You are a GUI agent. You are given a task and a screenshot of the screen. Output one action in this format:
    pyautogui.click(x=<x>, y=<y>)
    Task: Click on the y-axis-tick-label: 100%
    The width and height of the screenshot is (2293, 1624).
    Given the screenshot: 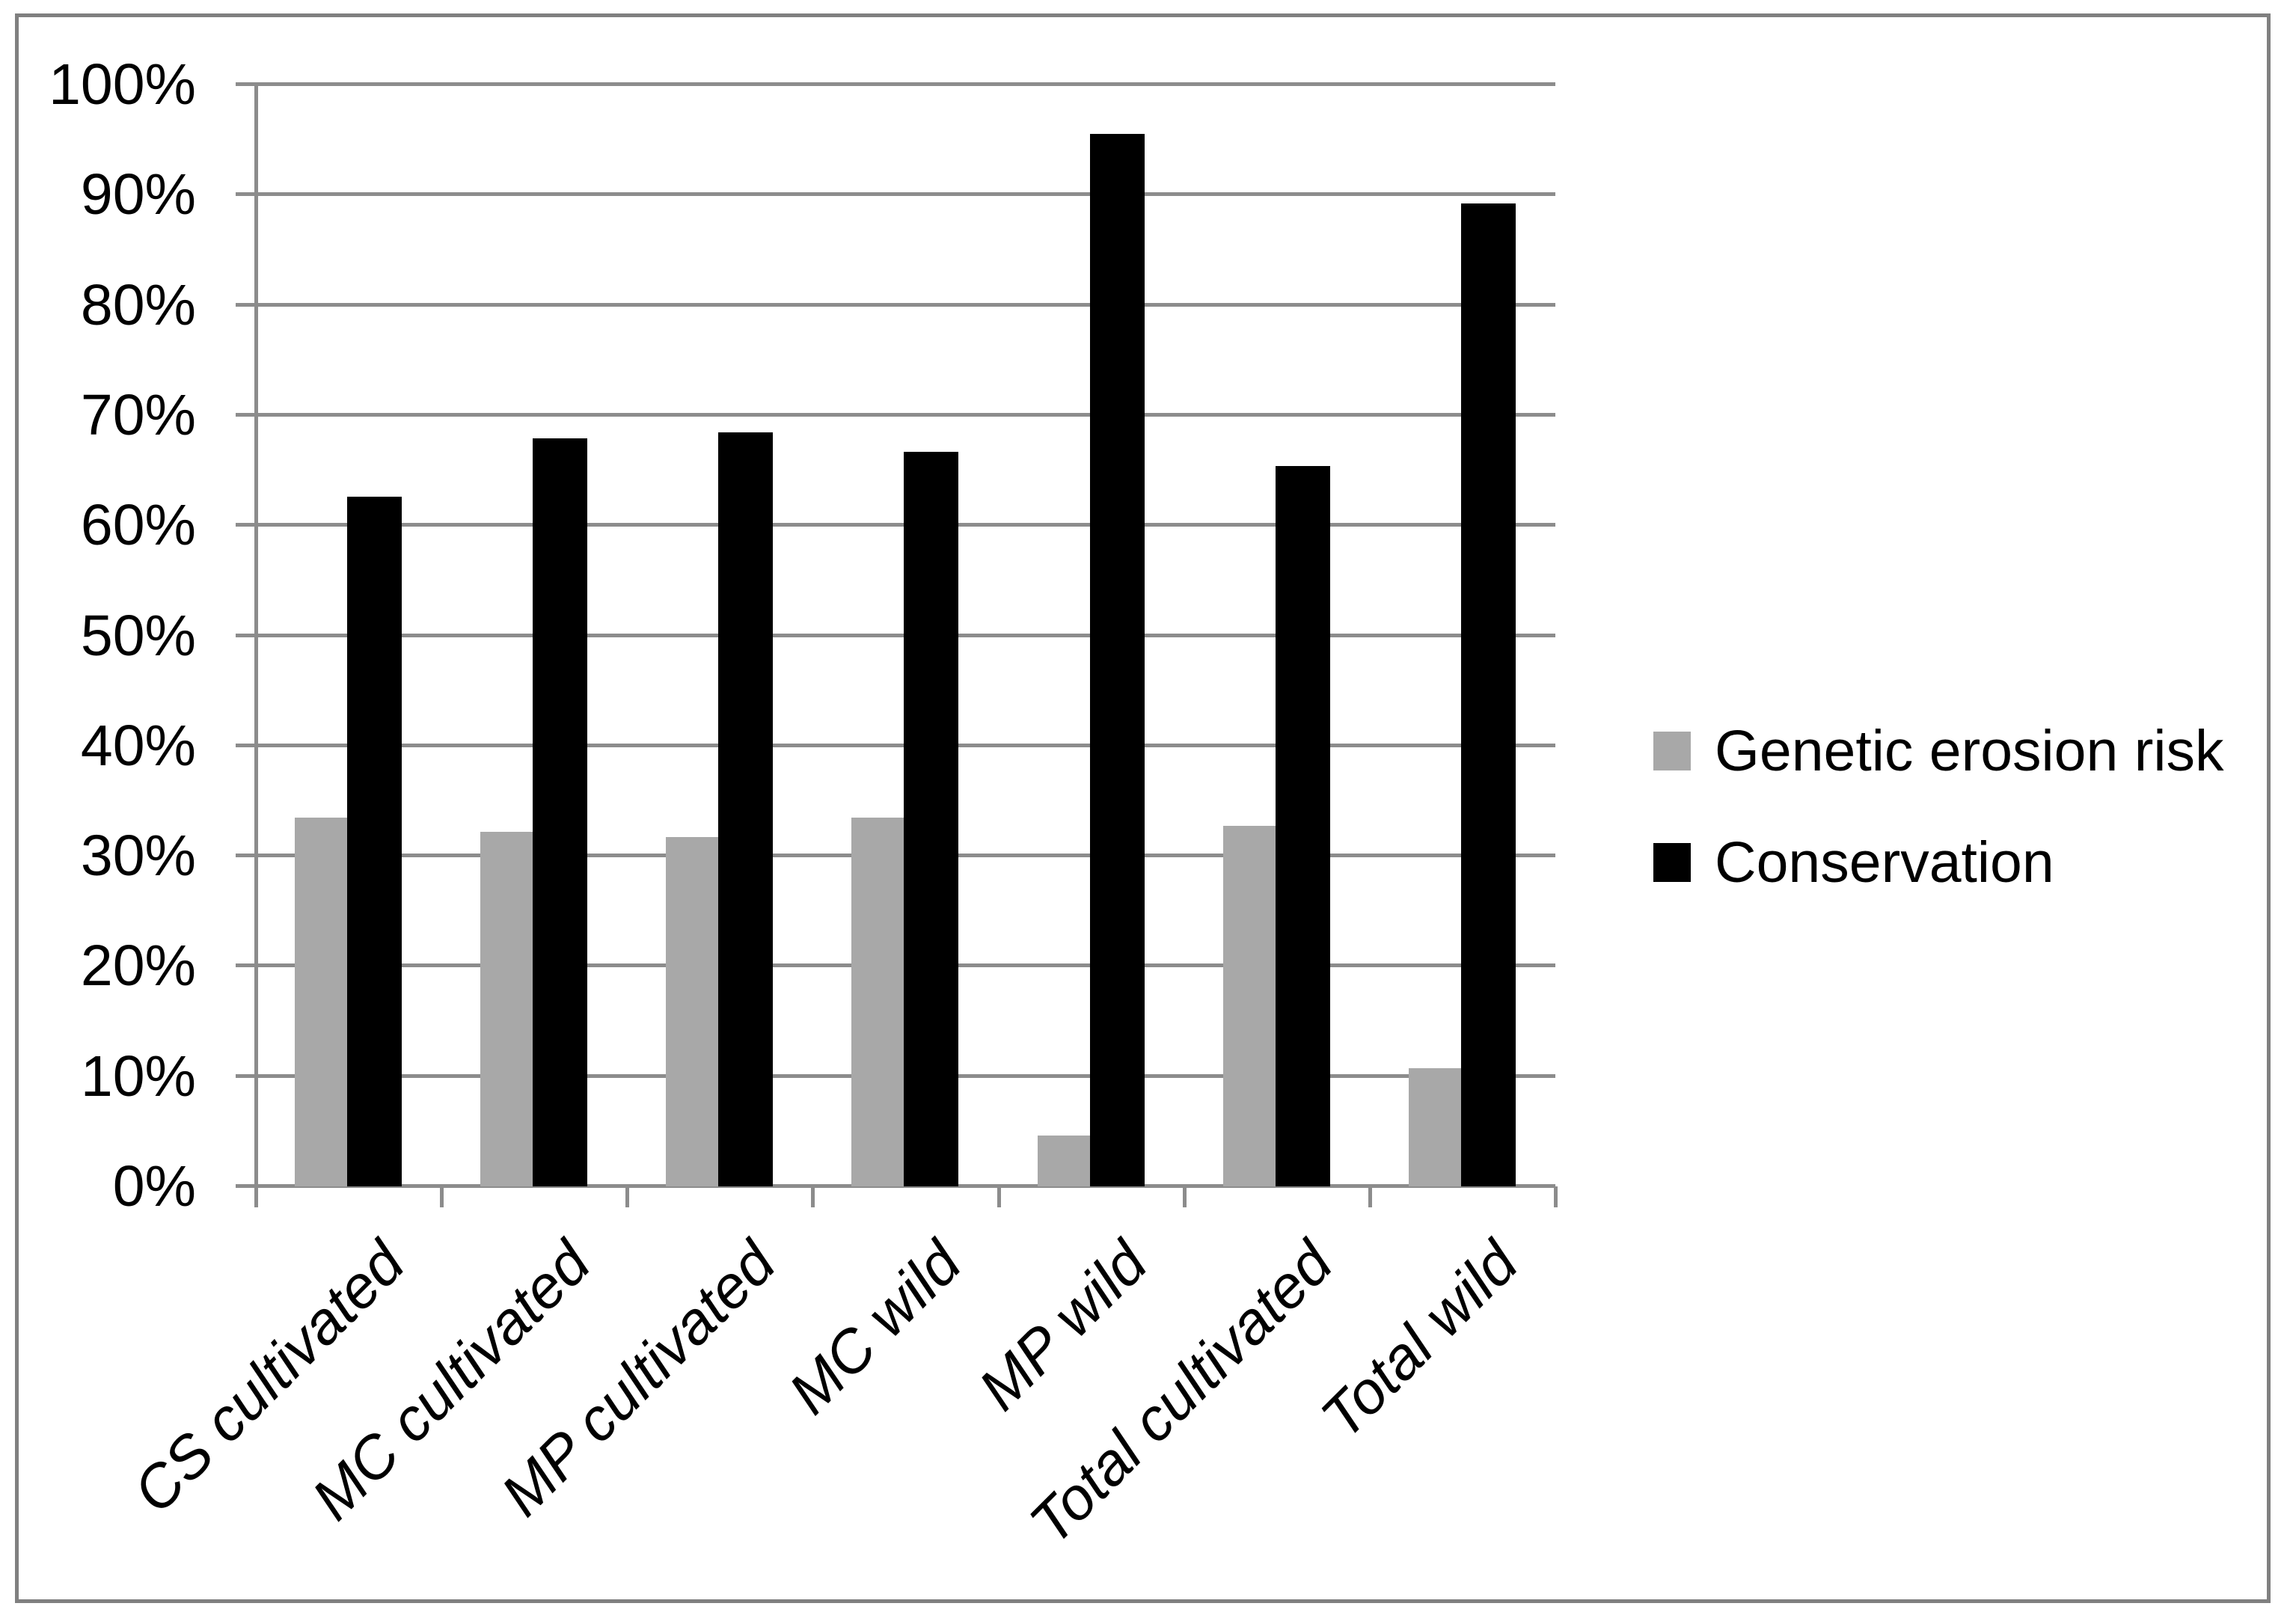 What is the action you would take?
    pyautogui.click(x=122, y=84)
    